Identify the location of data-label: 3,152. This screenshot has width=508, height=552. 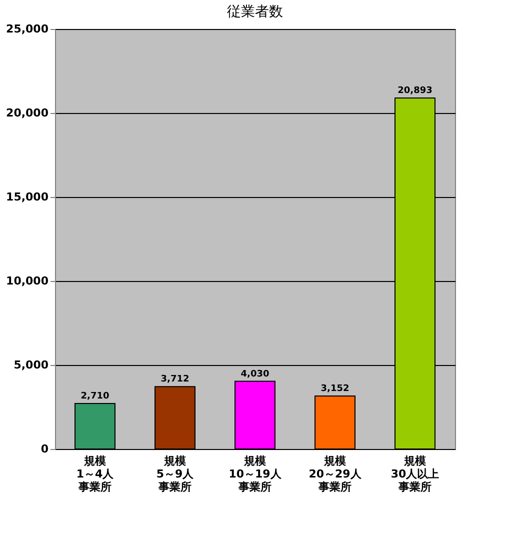
(335, 389).